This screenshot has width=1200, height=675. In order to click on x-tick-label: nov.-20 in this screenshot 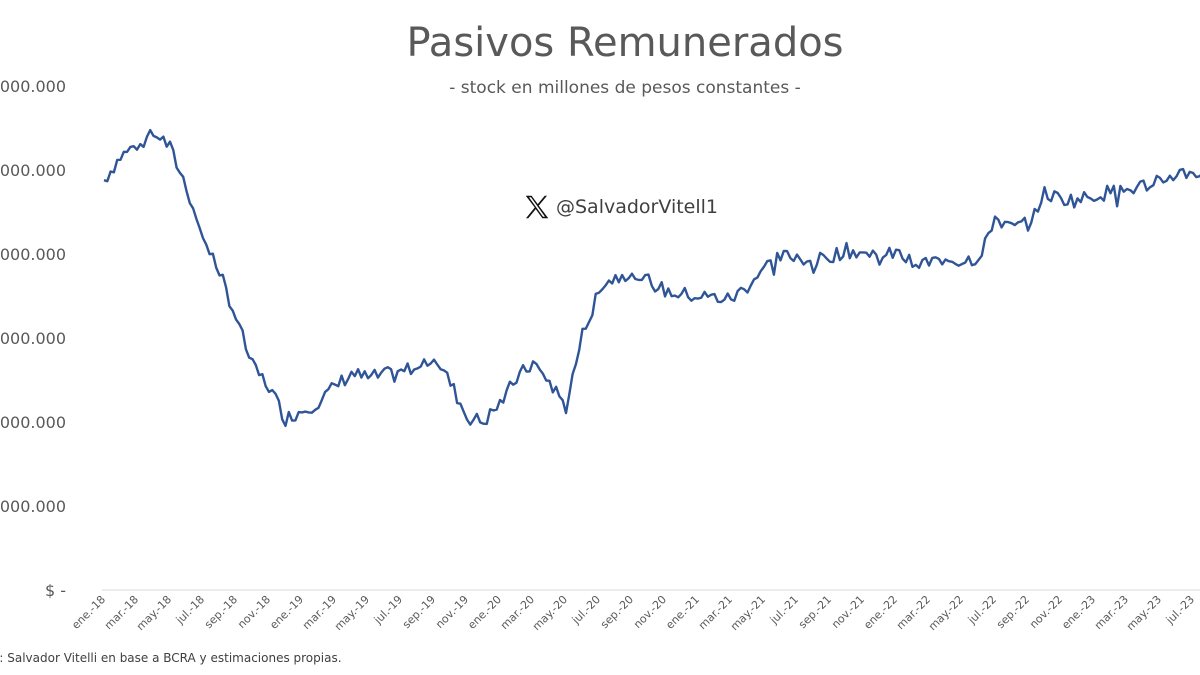, I will do `click(650, 612)`.